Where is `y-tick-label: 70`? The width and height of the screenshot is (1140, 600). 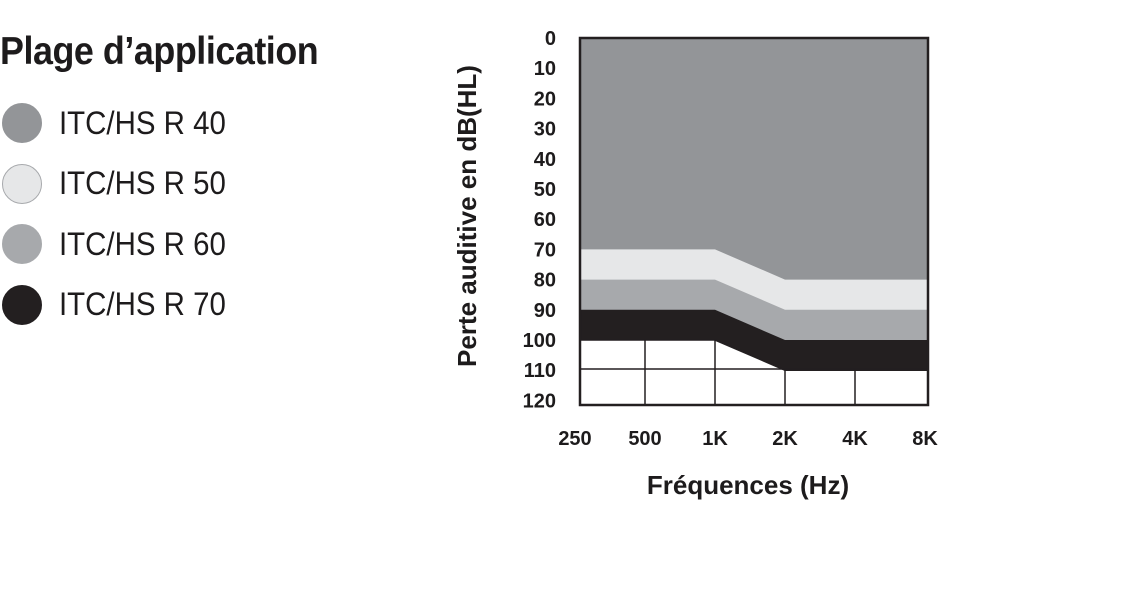 y-tick-label: 70 is located at coordinates (545, 250).